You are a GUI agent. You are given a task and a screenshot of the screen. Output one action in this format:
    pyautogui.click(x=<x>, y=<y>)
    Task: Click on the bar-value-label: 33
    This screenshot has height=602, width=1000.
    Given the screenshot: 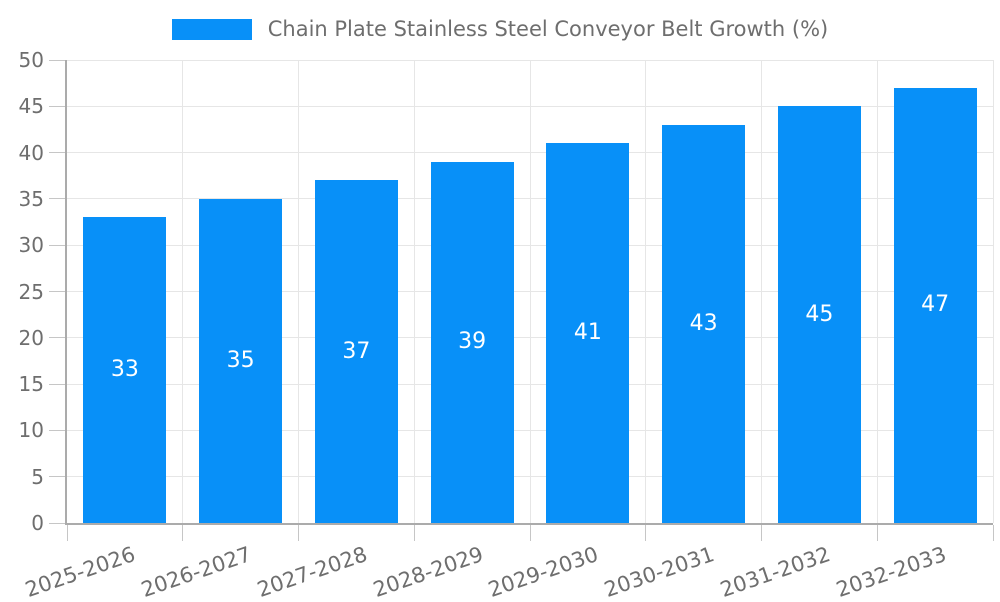 What is the action you would take?
    pyautogui.click(x=124, y=370)
    